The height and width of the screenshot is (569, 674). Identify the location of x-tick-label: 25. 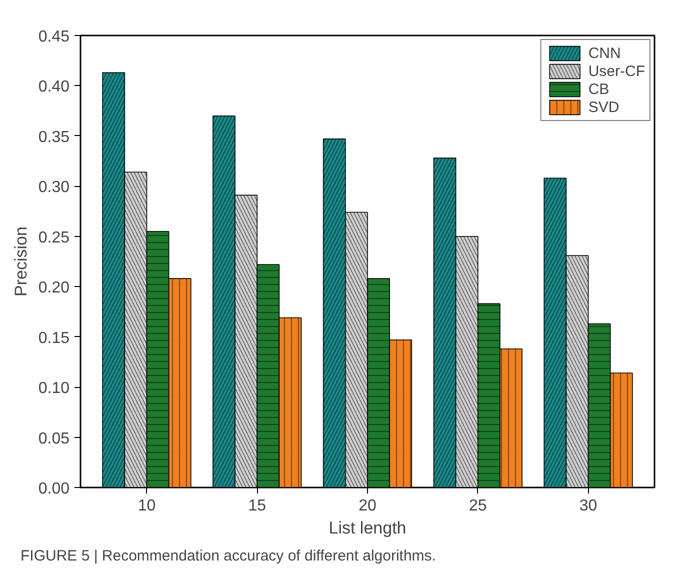
(477, 506).